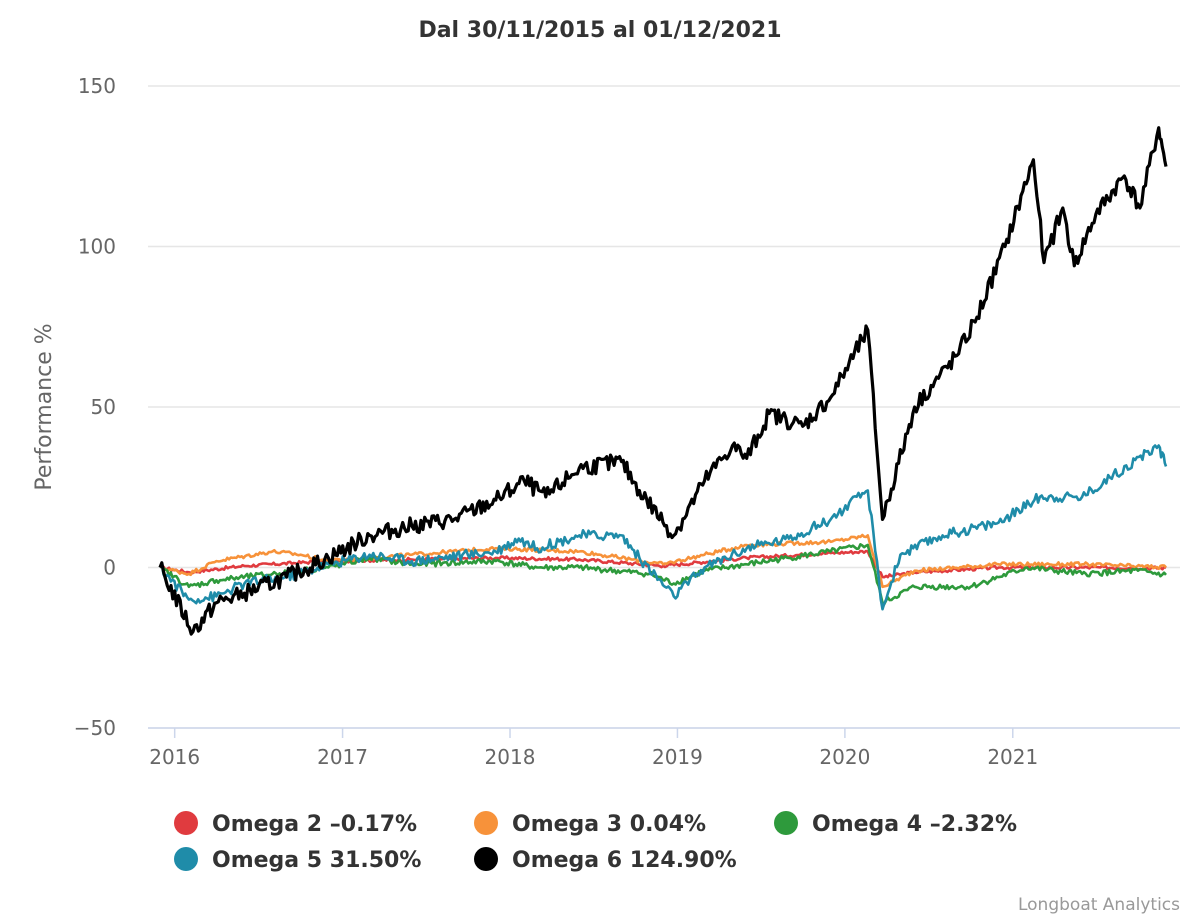  What do you see at coordinates (844, 757) in the screenshot?
I see `x-tick-label: 2020` at bounding box center [844, 757].